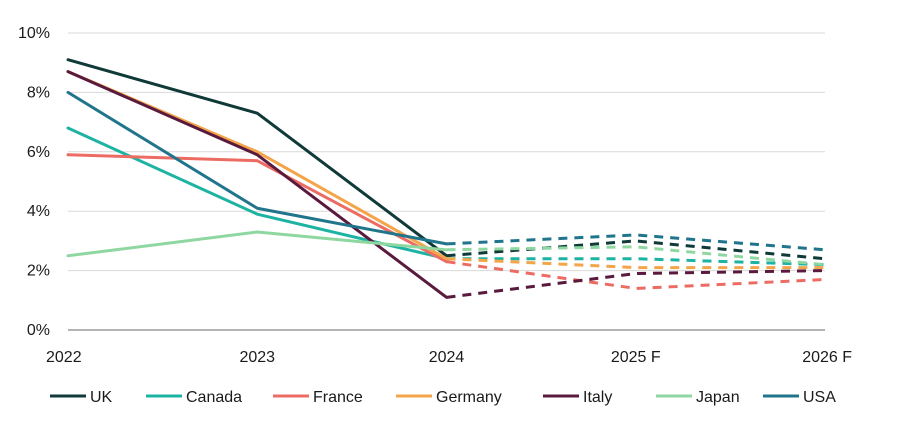 Image resolution: width=917 pixels, height=445 pixels. Describe the element at coordinates (636, 357) in the screenshot. I see `x-tick-label: 2025 F` at that location.